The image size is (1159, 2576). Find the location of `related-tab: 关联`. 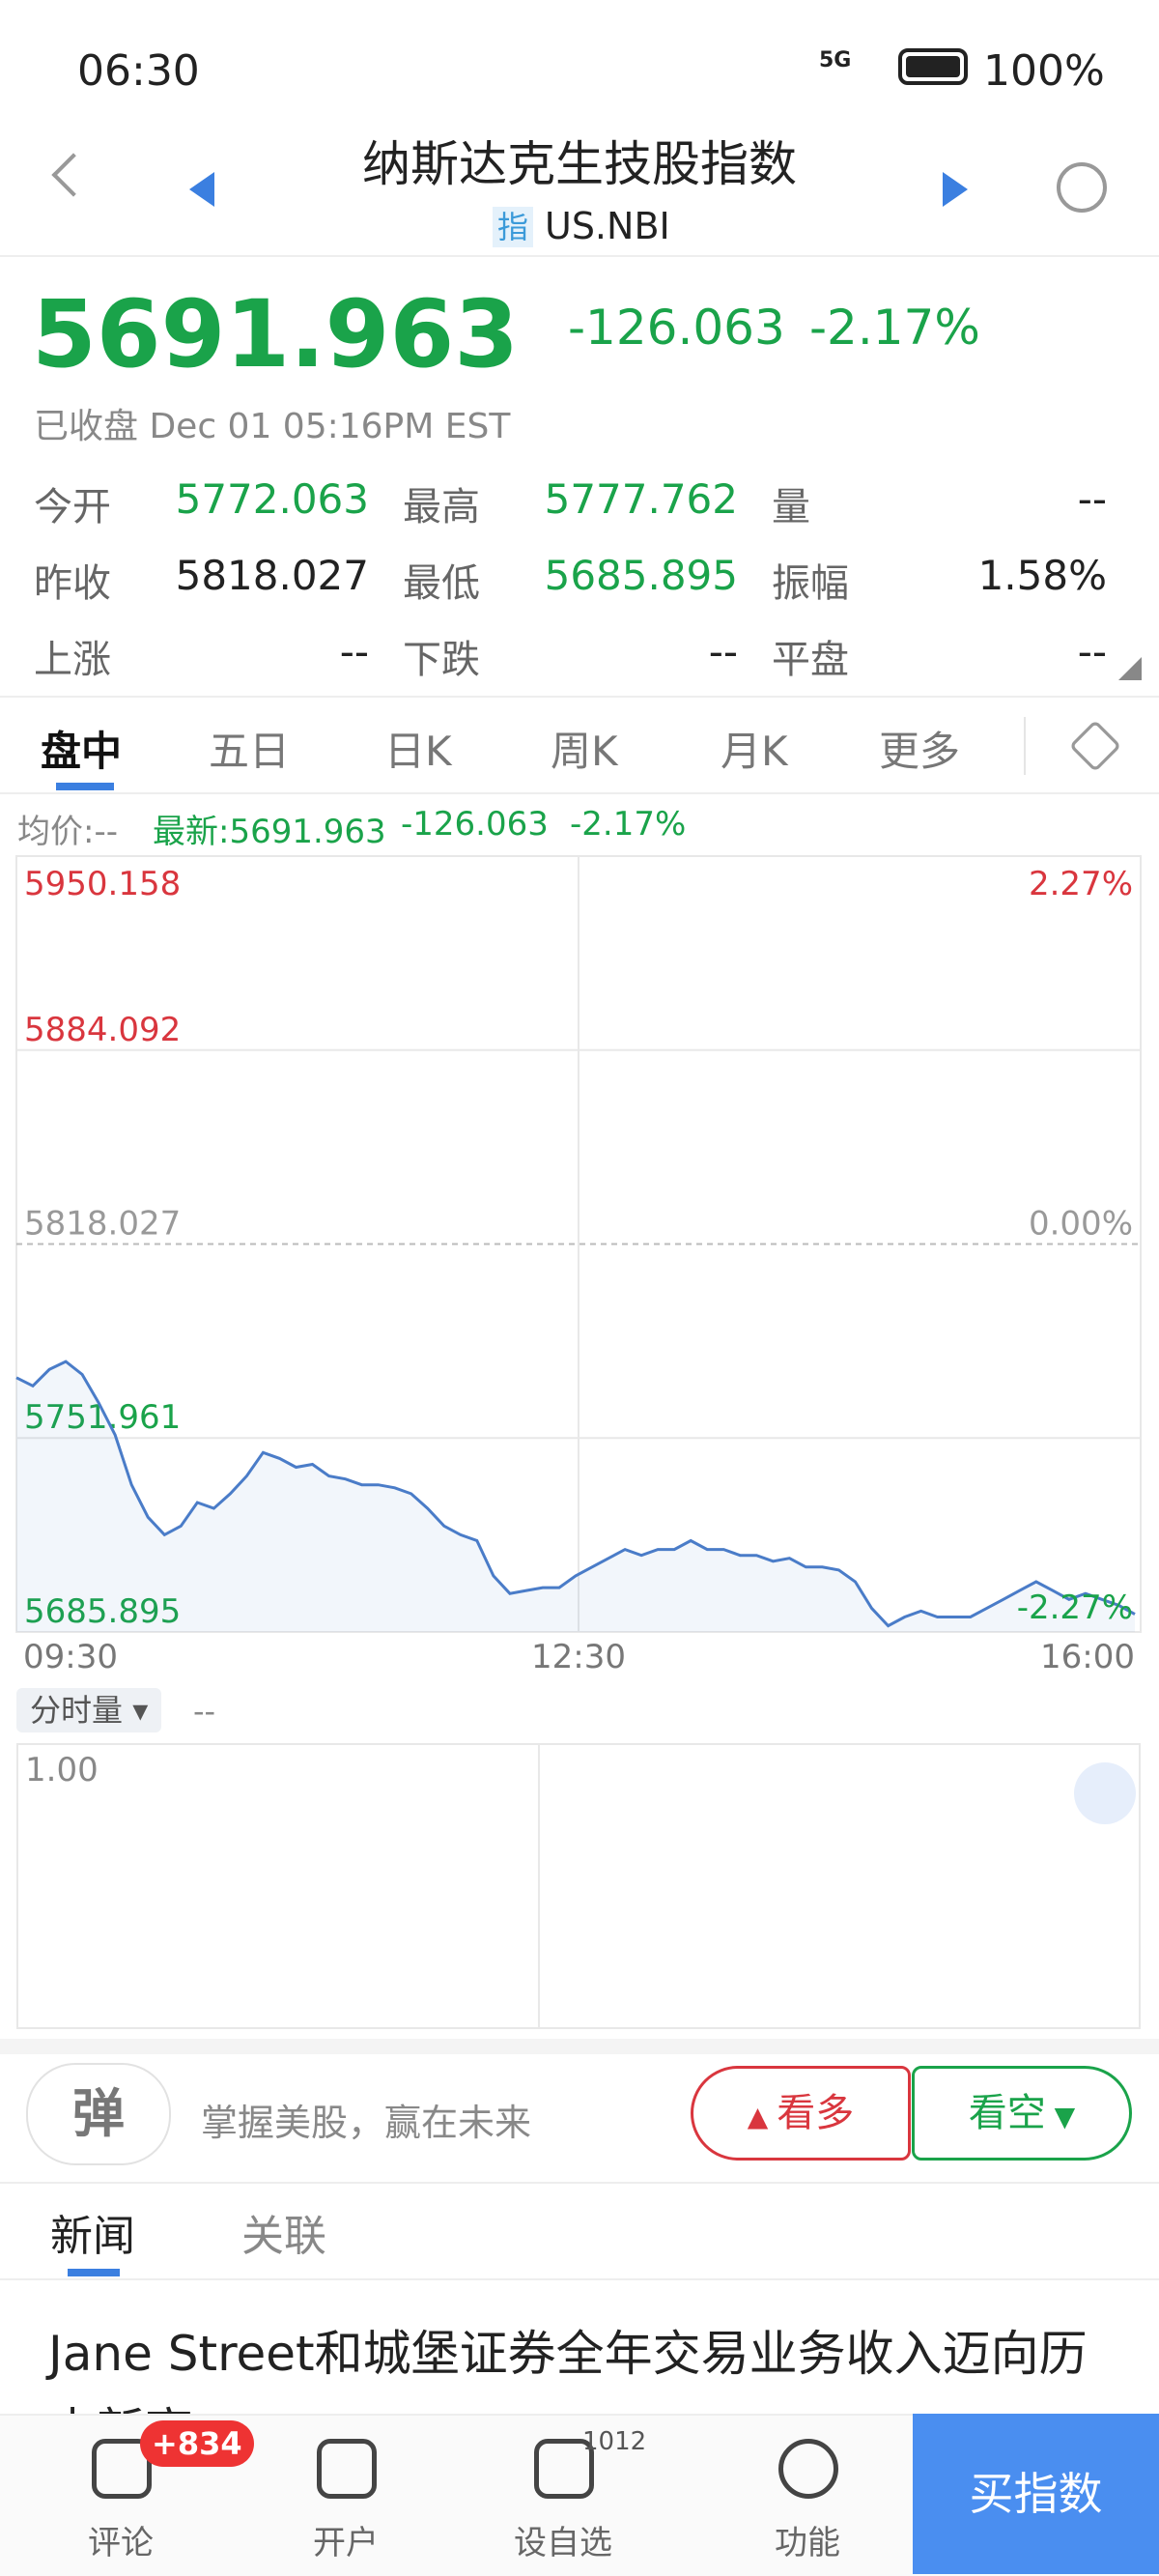

related-tab: 关联 is located at coordinates (283, 2237).